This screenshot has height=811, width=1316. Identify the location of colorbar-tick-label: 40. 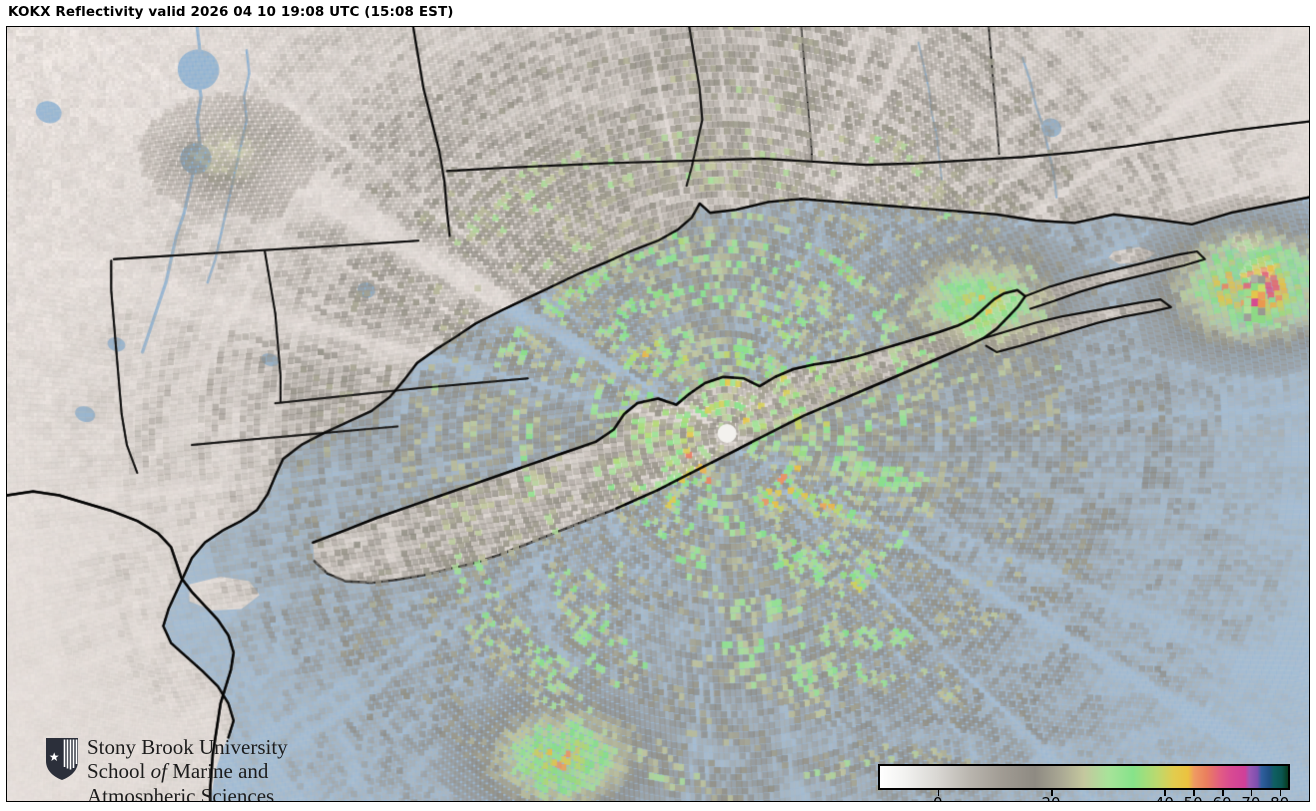
(1164, 797).